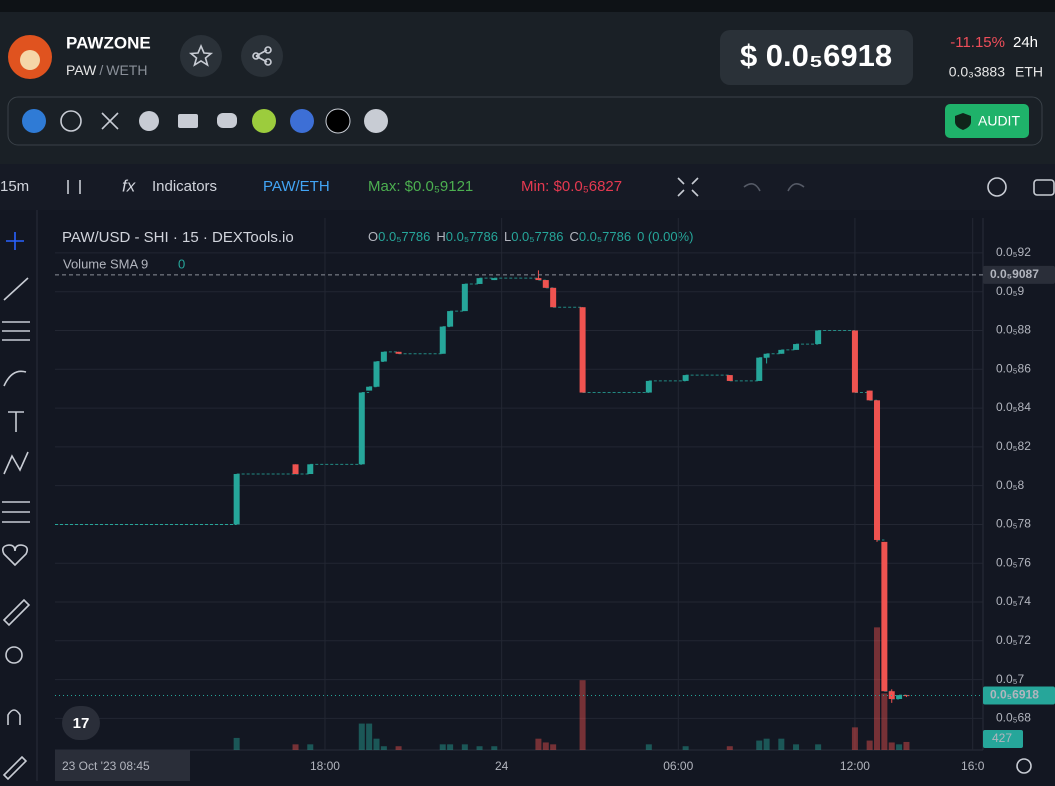 The width and height of the screenshot is (1055, 786). I want to click on toolbar-pair: PAW/ETH, so click(296, 186).